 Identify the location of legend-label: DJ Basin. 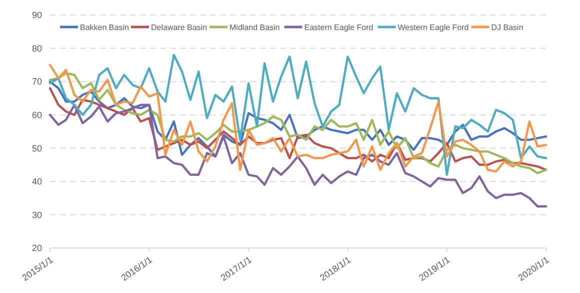
(507, 27).